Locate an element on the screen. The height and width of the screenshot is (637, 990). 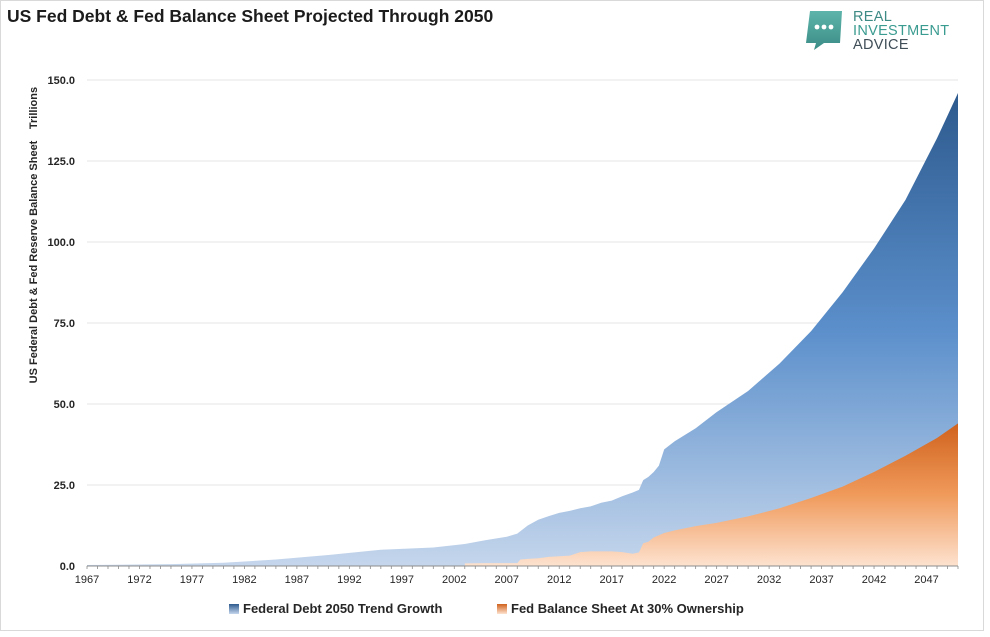
legend-item-debt: Federal Debt 2050 Trend Growth is located at coordinates (335, 608).